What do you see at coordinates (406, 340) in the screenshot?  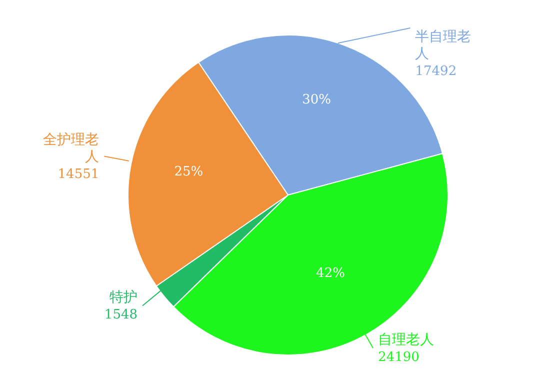 I see `slice-label: 自理老人` at bounding box center [406, 340].